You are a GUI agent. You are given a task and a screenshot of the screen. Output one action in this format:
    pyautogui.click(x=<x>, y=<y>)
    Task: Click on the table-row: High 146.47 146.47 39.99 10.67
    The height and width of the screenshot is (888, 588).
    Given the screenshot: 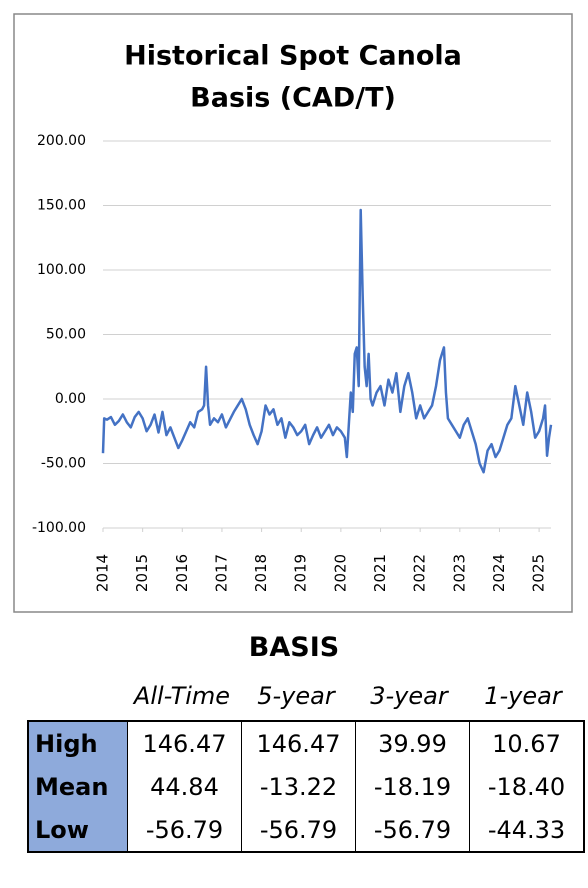 What is the action you would take?
    pyautogui.click(x=306, y=743)
    